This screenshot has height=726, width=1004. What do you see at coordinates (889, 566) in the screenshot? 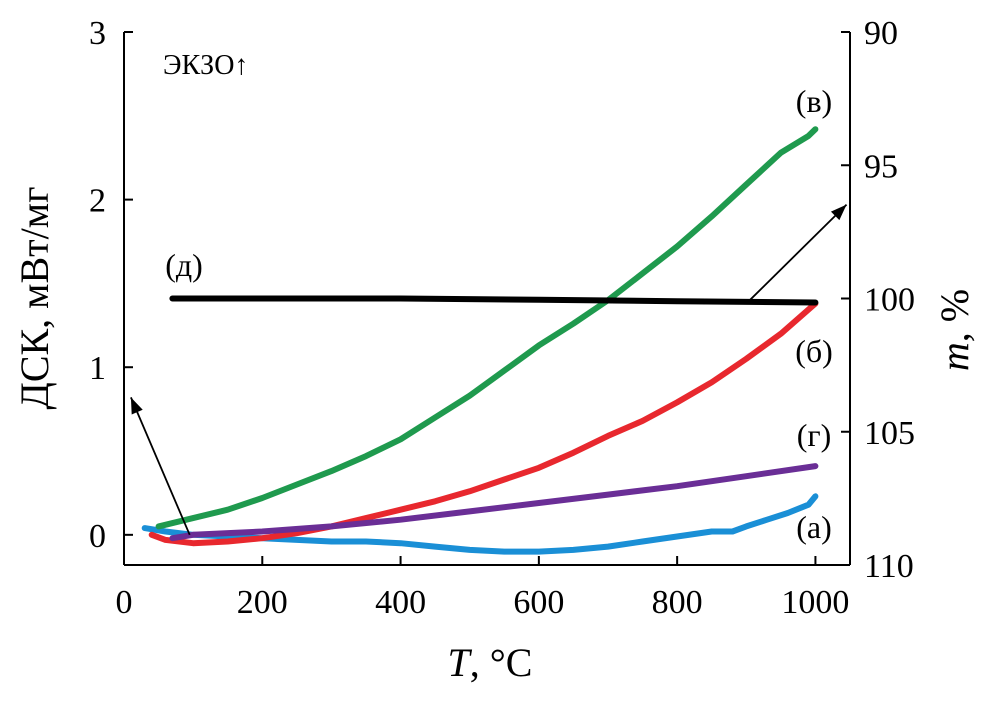
I see `right-y-tick-label: 110` at bounding box center [889, 566].